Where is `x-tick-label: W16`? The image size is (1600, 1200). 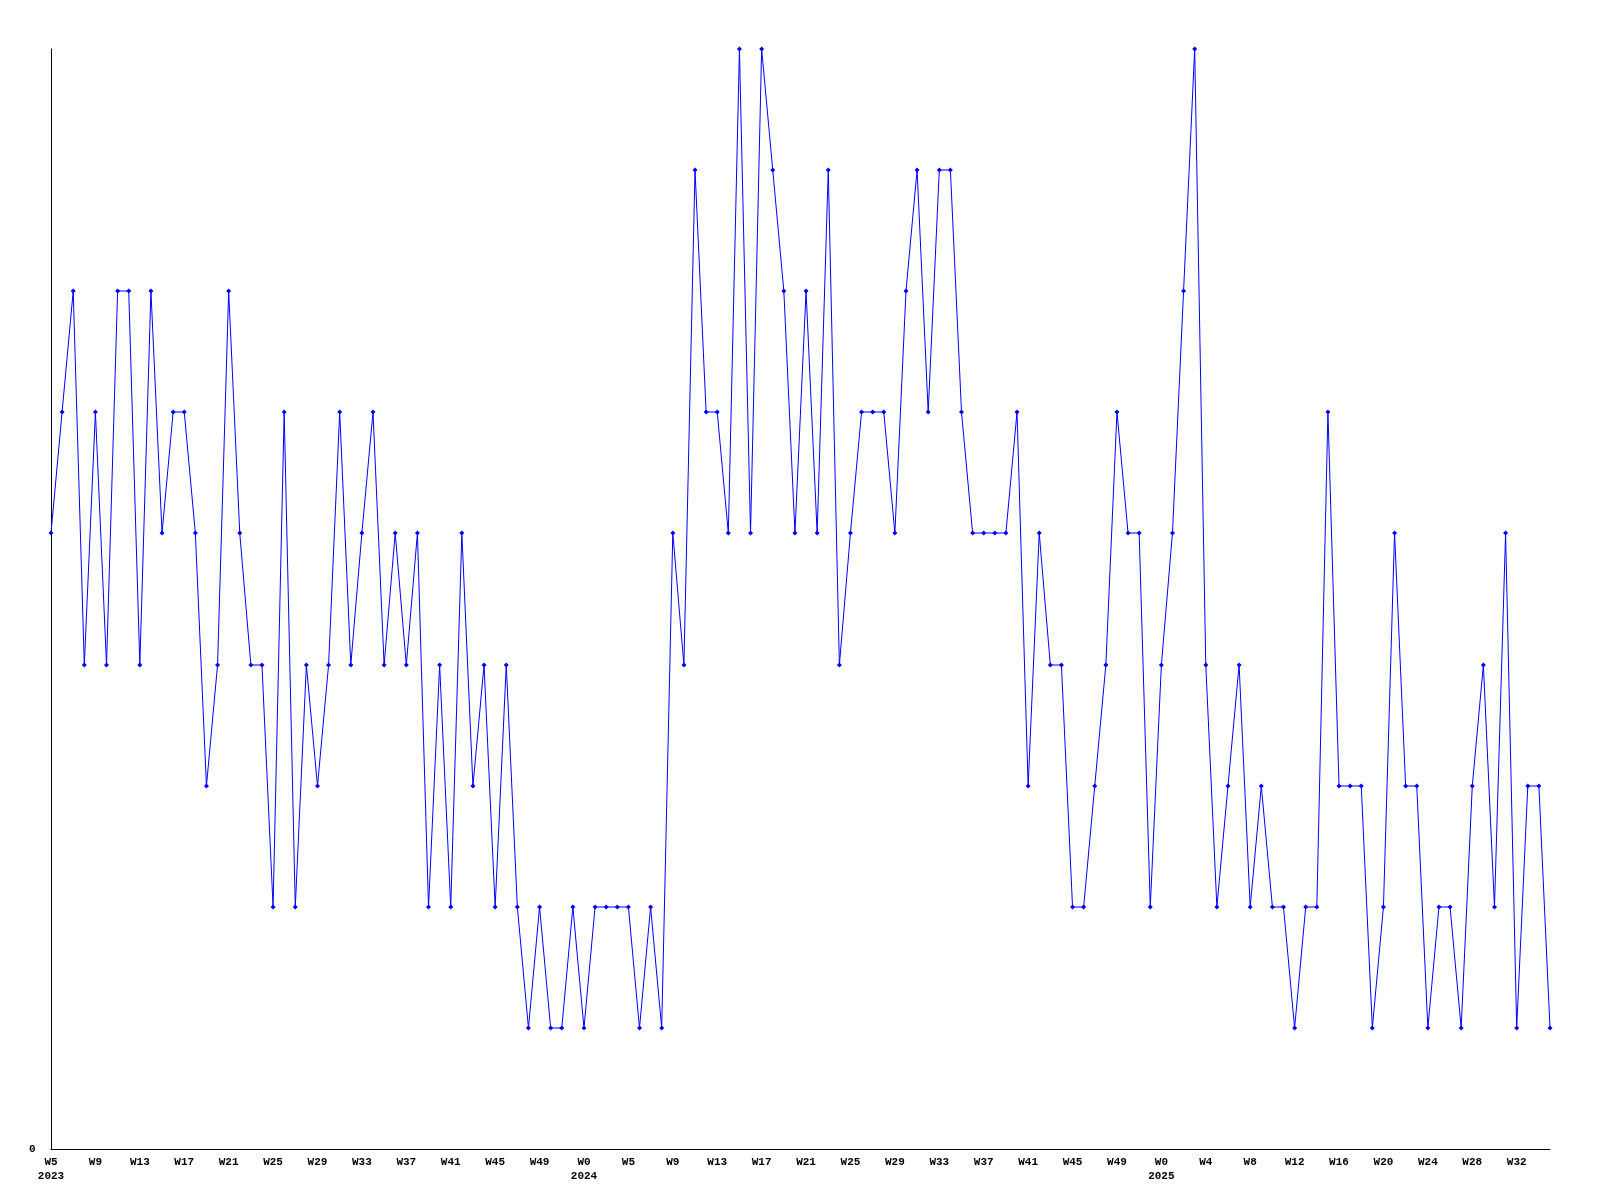
x-tick-label: W16 is located at coordinates (1339, 1162).